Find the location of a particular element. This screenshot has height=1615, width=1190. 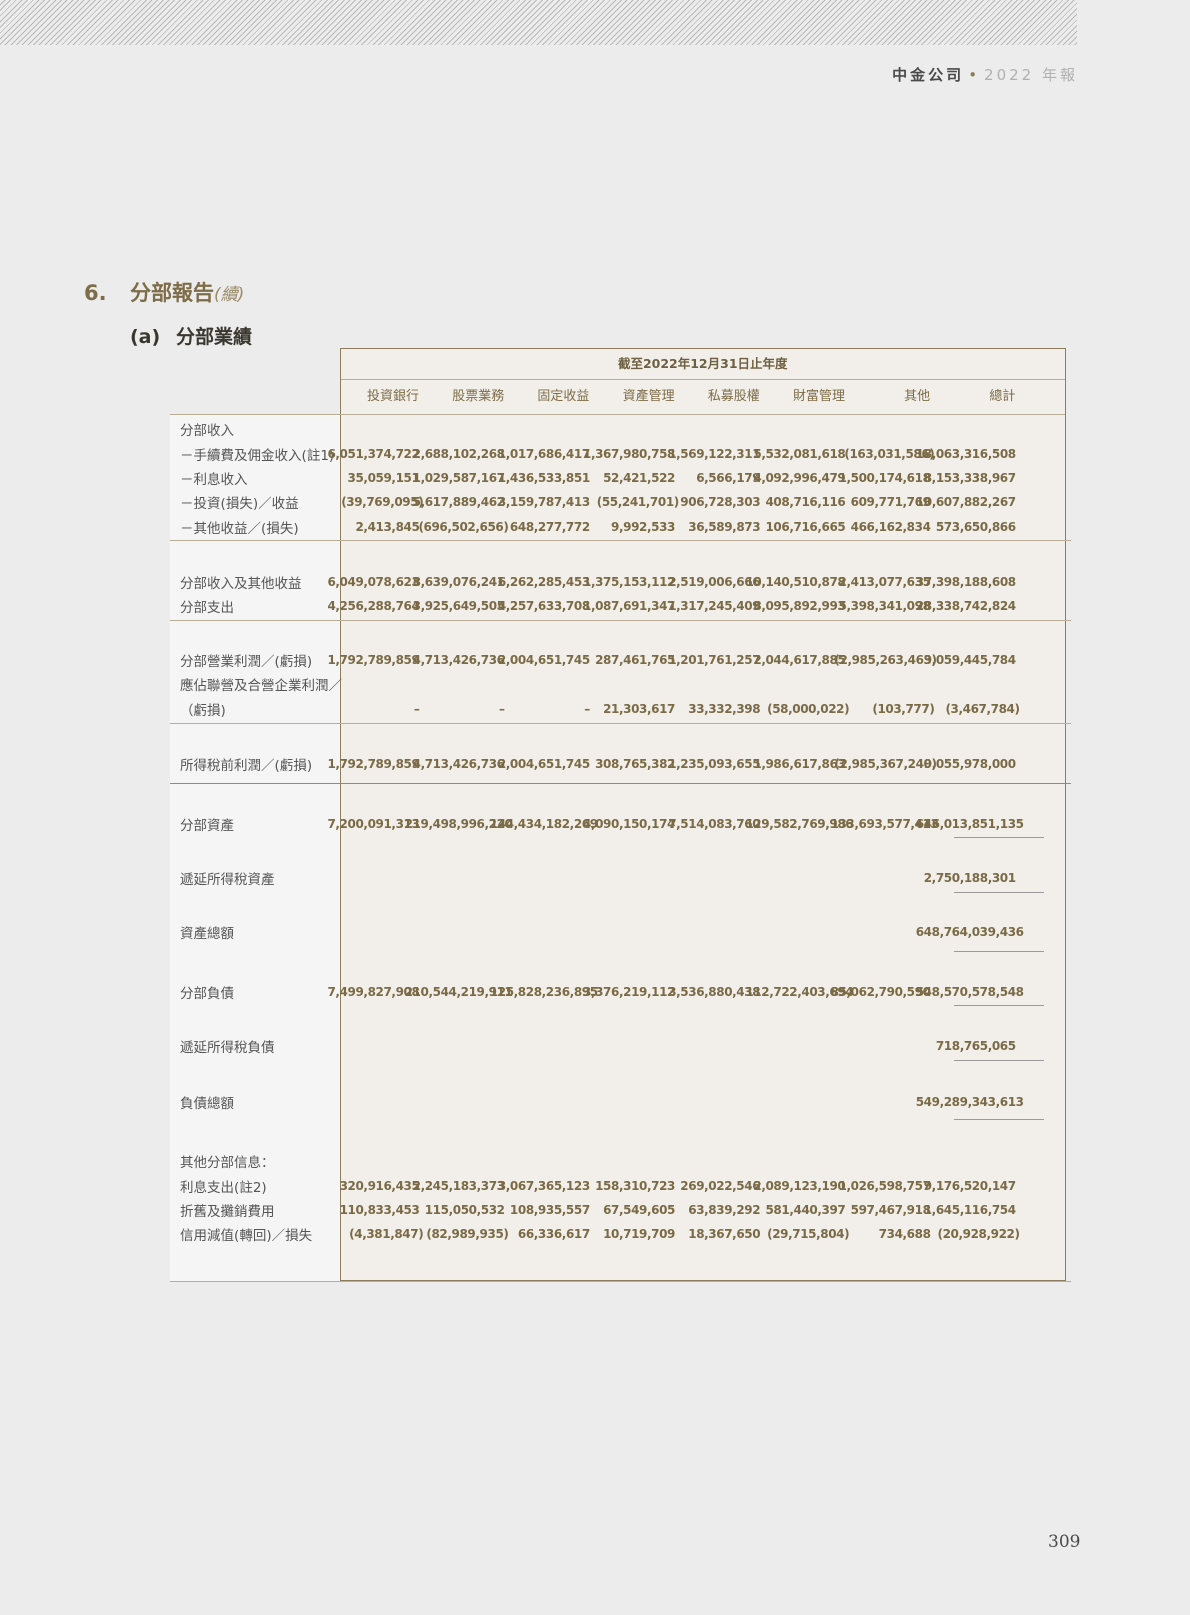

table-cell: 1,026,598,757 is located at coordinates (884, 1185).